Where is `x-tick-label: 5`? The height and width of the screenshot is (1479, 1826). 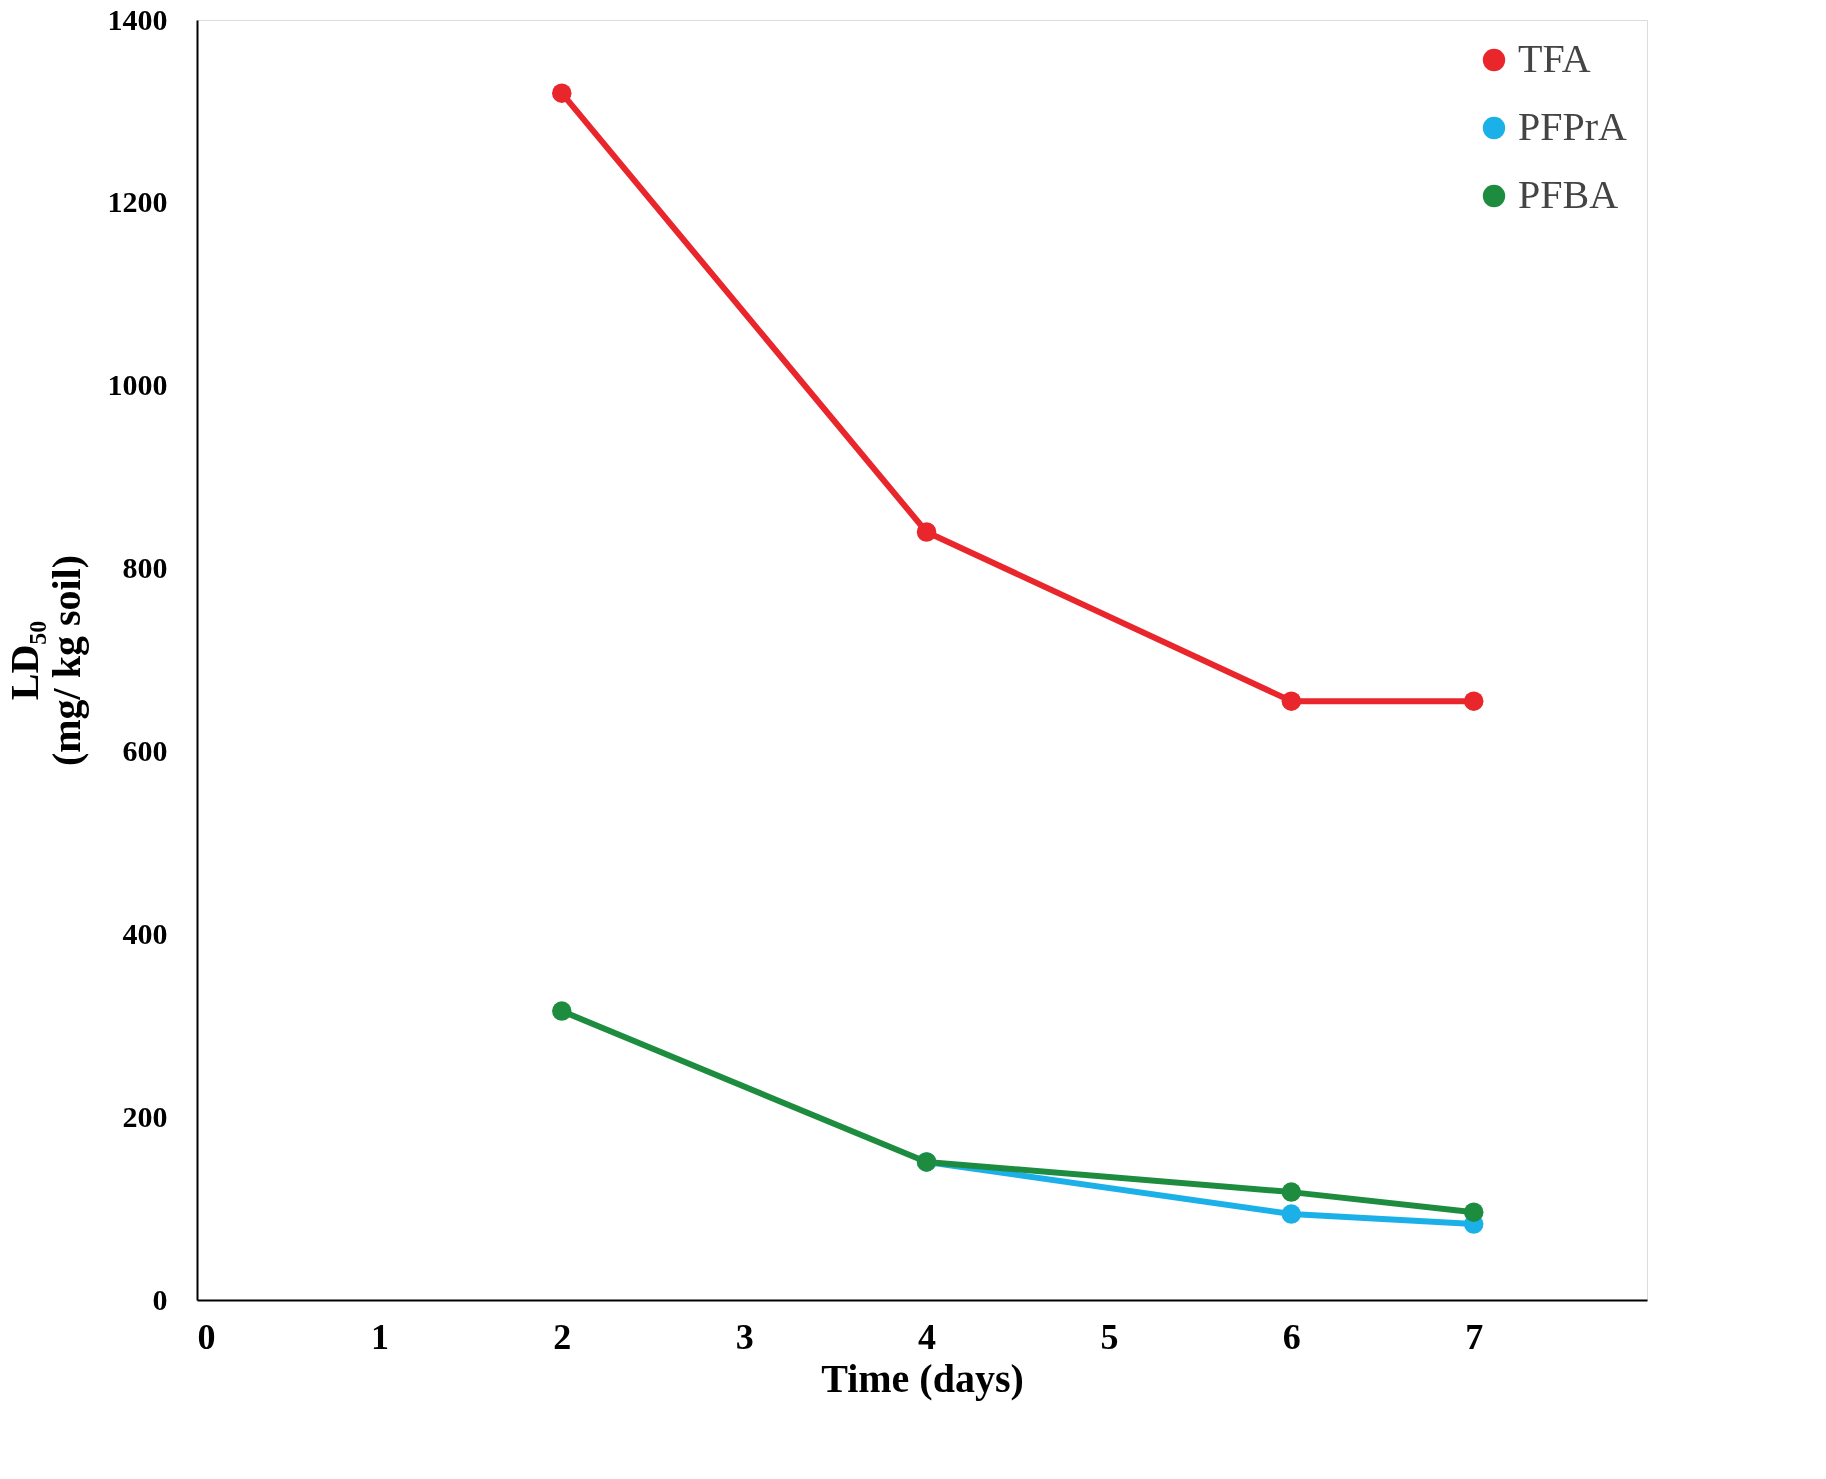 x-tick-label: 5 is located at coordinates (1109, 1336).